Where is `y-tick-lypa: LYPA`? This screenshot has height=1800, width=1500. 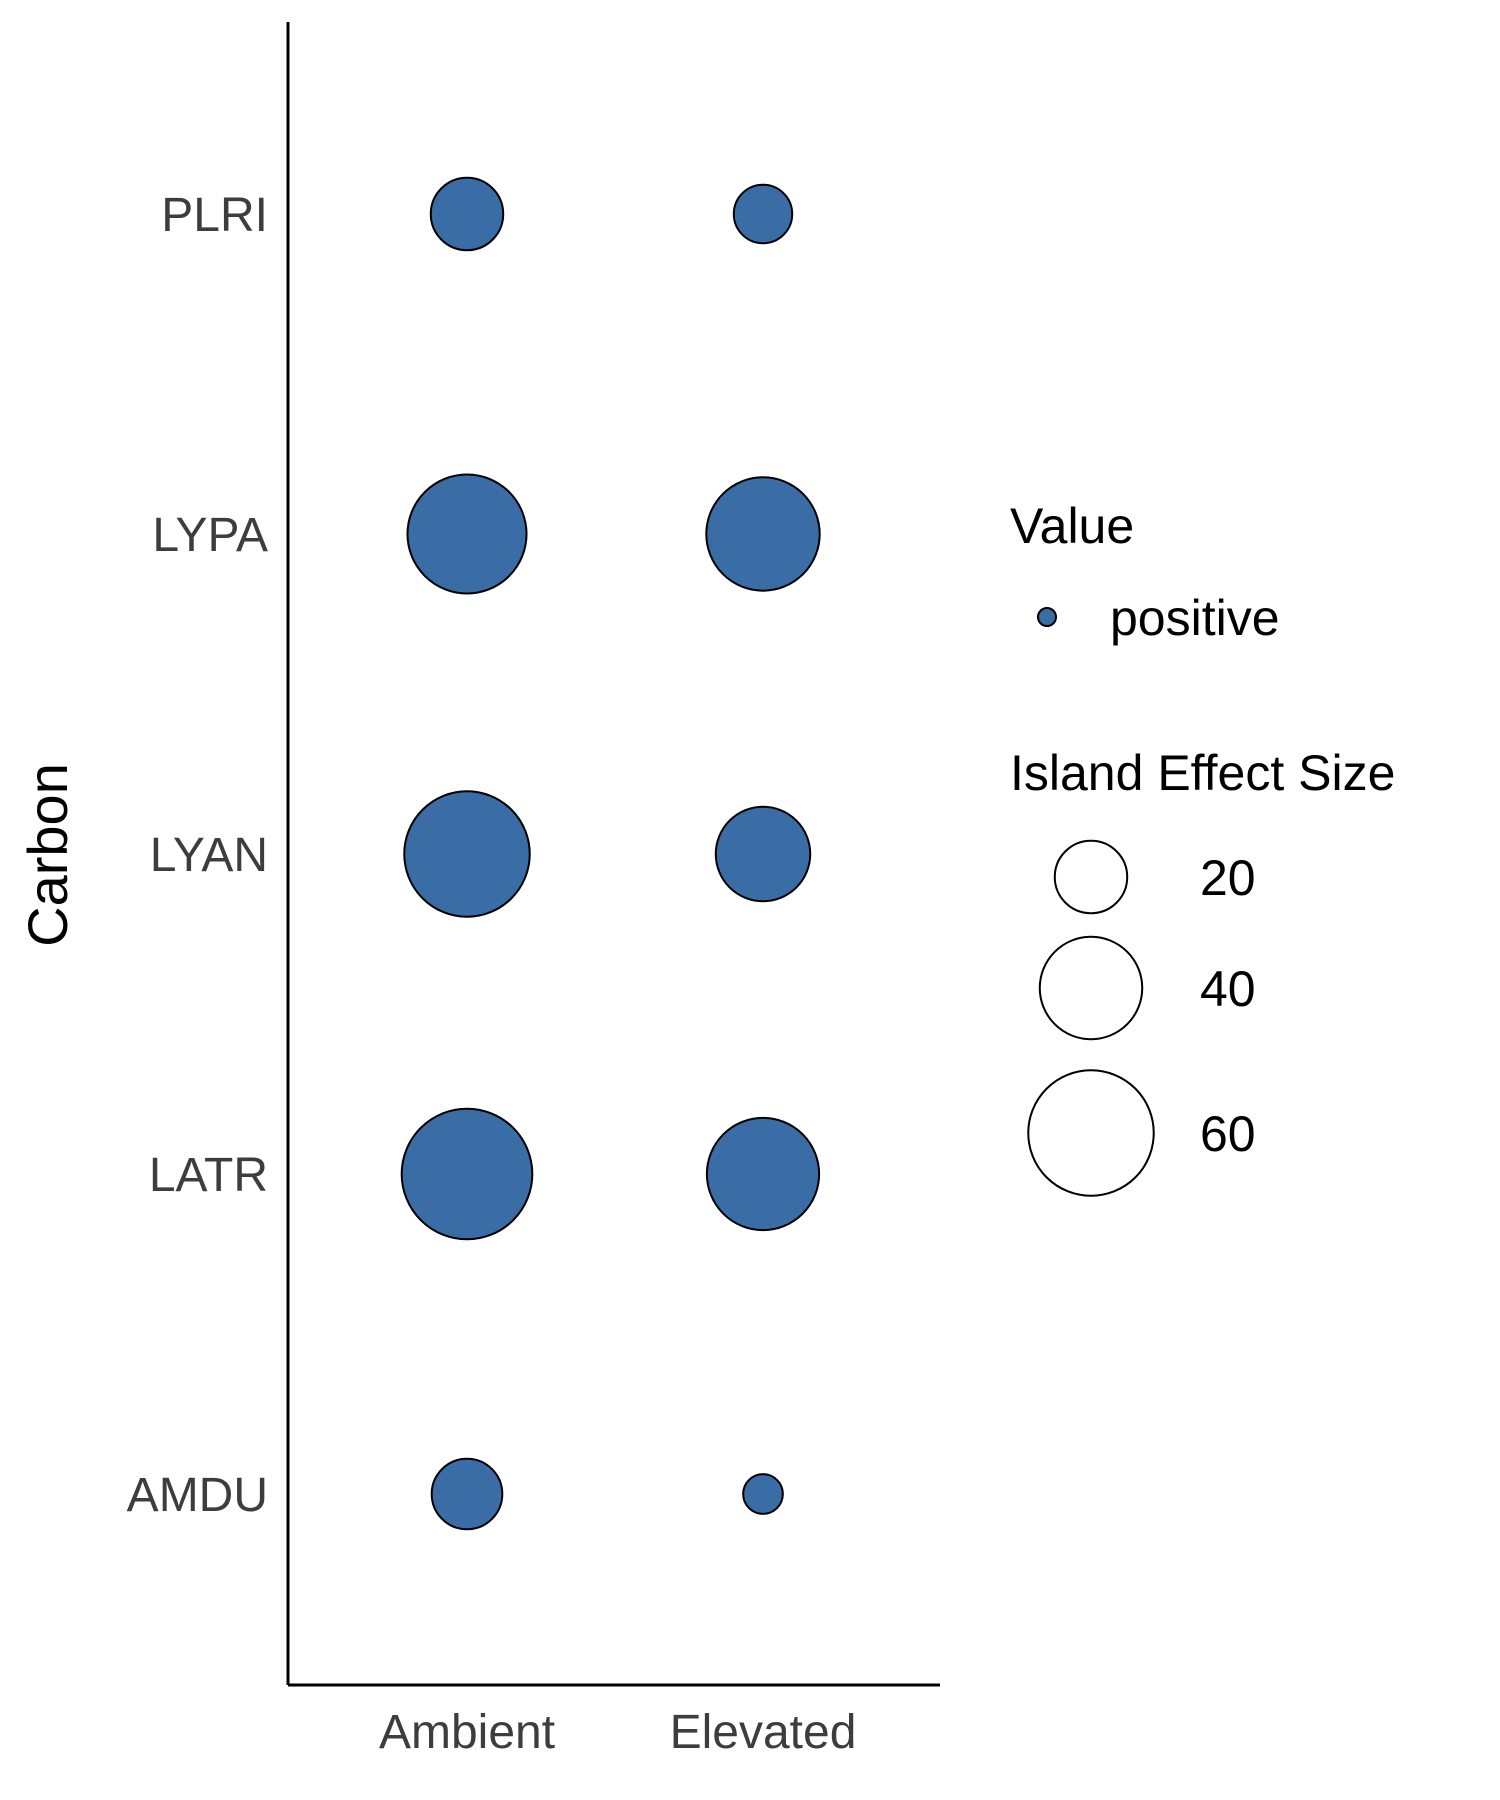 y-tick-lypa: LYPA is located at coordinates (210, 535).